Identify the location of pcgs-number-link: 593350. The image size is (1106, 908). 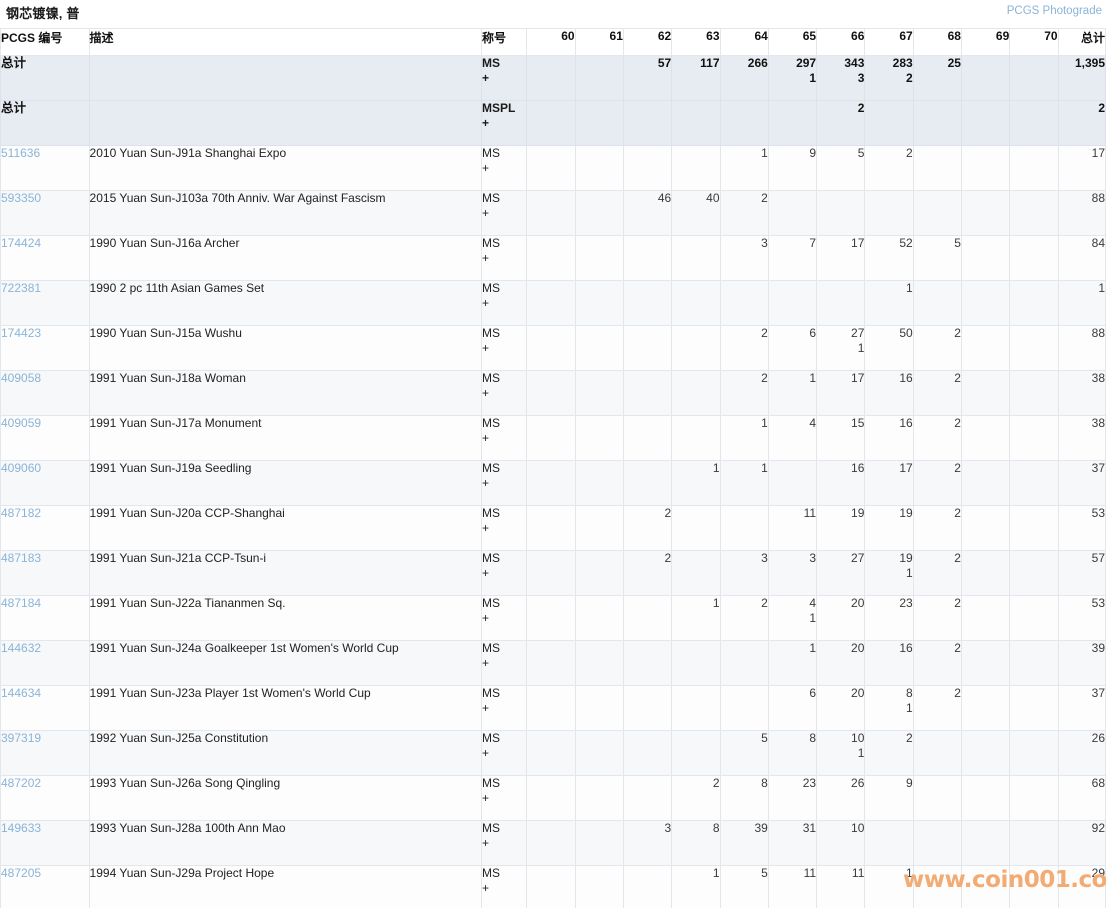
(21, 198).